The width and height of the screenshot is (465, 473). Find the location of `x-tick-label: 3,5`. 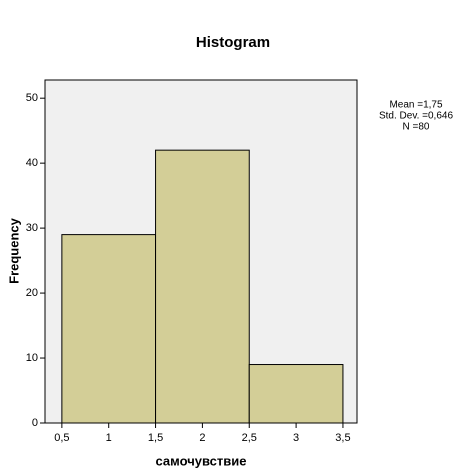

x-tick-label: 3,5 is located at coordinates (342, 438).